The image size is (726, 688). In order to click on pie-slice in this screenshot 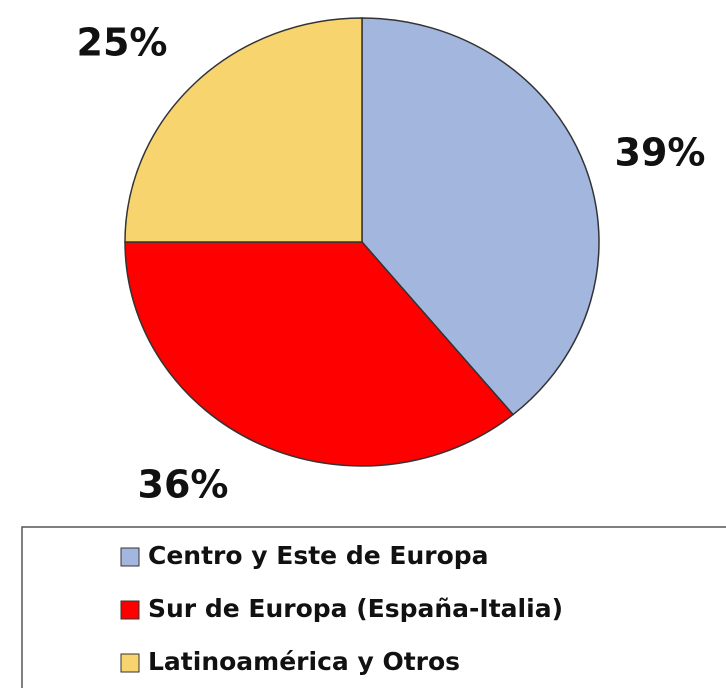, I will do `click(243, 130)`.